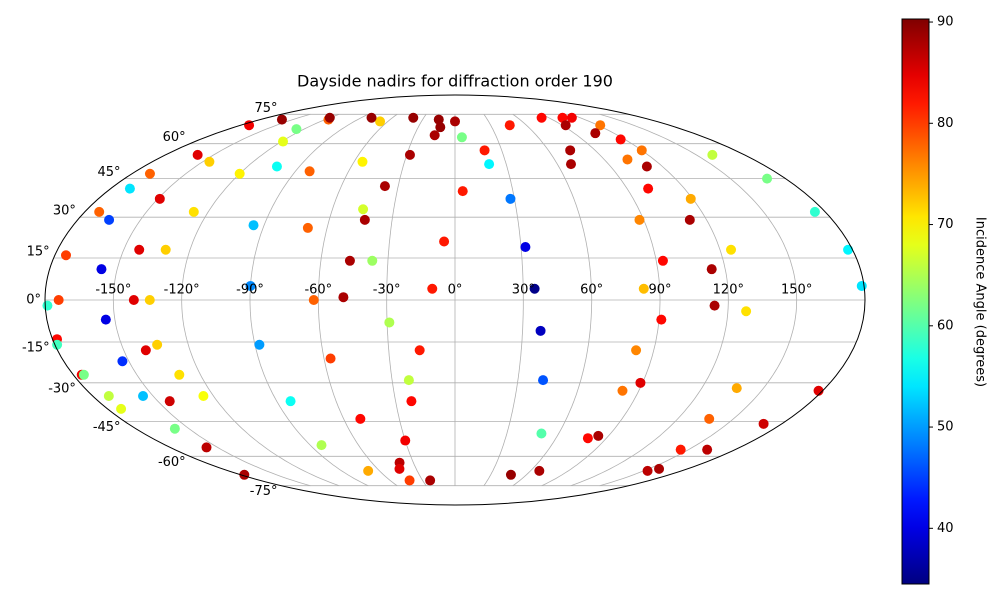  What do you see at coordinates (591, 290) in the screenshot?
I see `x-tick-label: 60°` at bounding box center [591, 290].